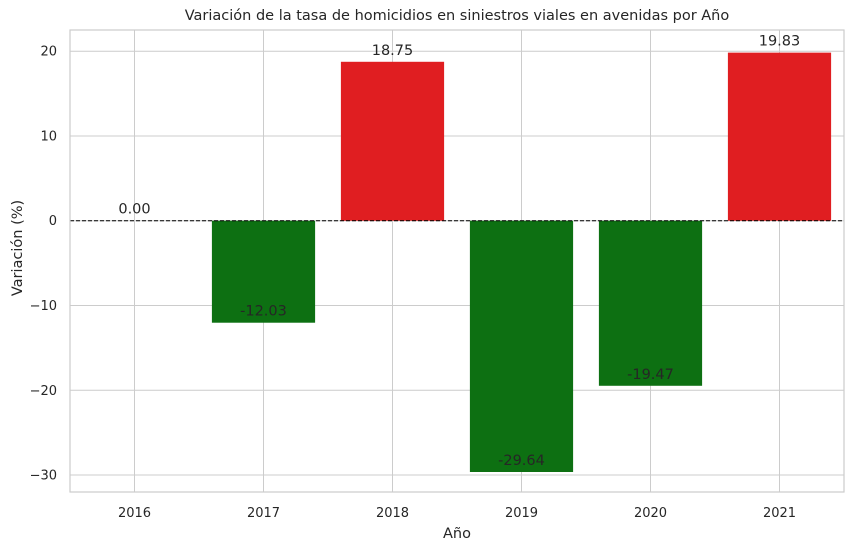 This screenshot has height=550, width=854. What do you see at coordinates (650, 375) in the screenshot?
I see `data-label: -19.47` at bounding box center [650, 375].